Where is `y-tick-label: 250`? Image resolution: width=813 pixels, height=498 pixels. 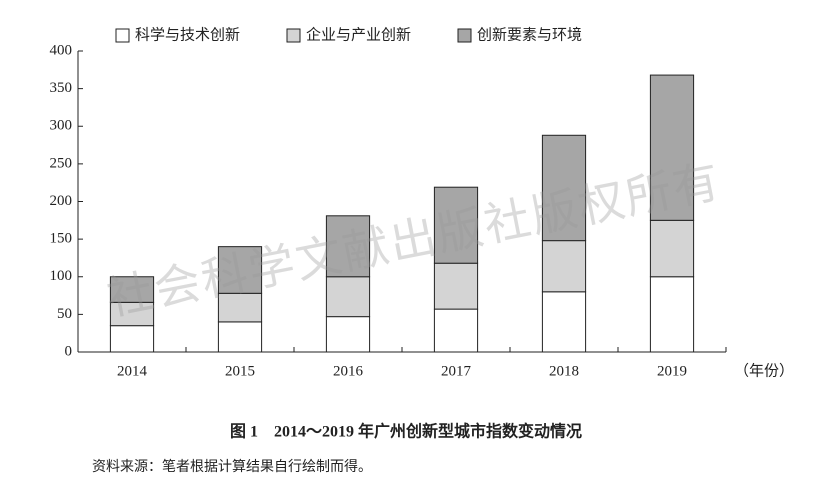
y-tick-label: 250 is located at coordinates (61, 163).